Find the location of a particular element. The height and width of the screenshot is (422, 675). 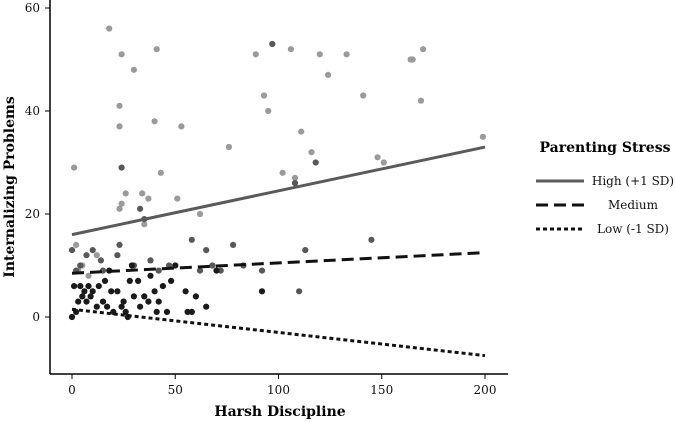

legend-label: High (+1 SD) is located at coordinates (633, 181).